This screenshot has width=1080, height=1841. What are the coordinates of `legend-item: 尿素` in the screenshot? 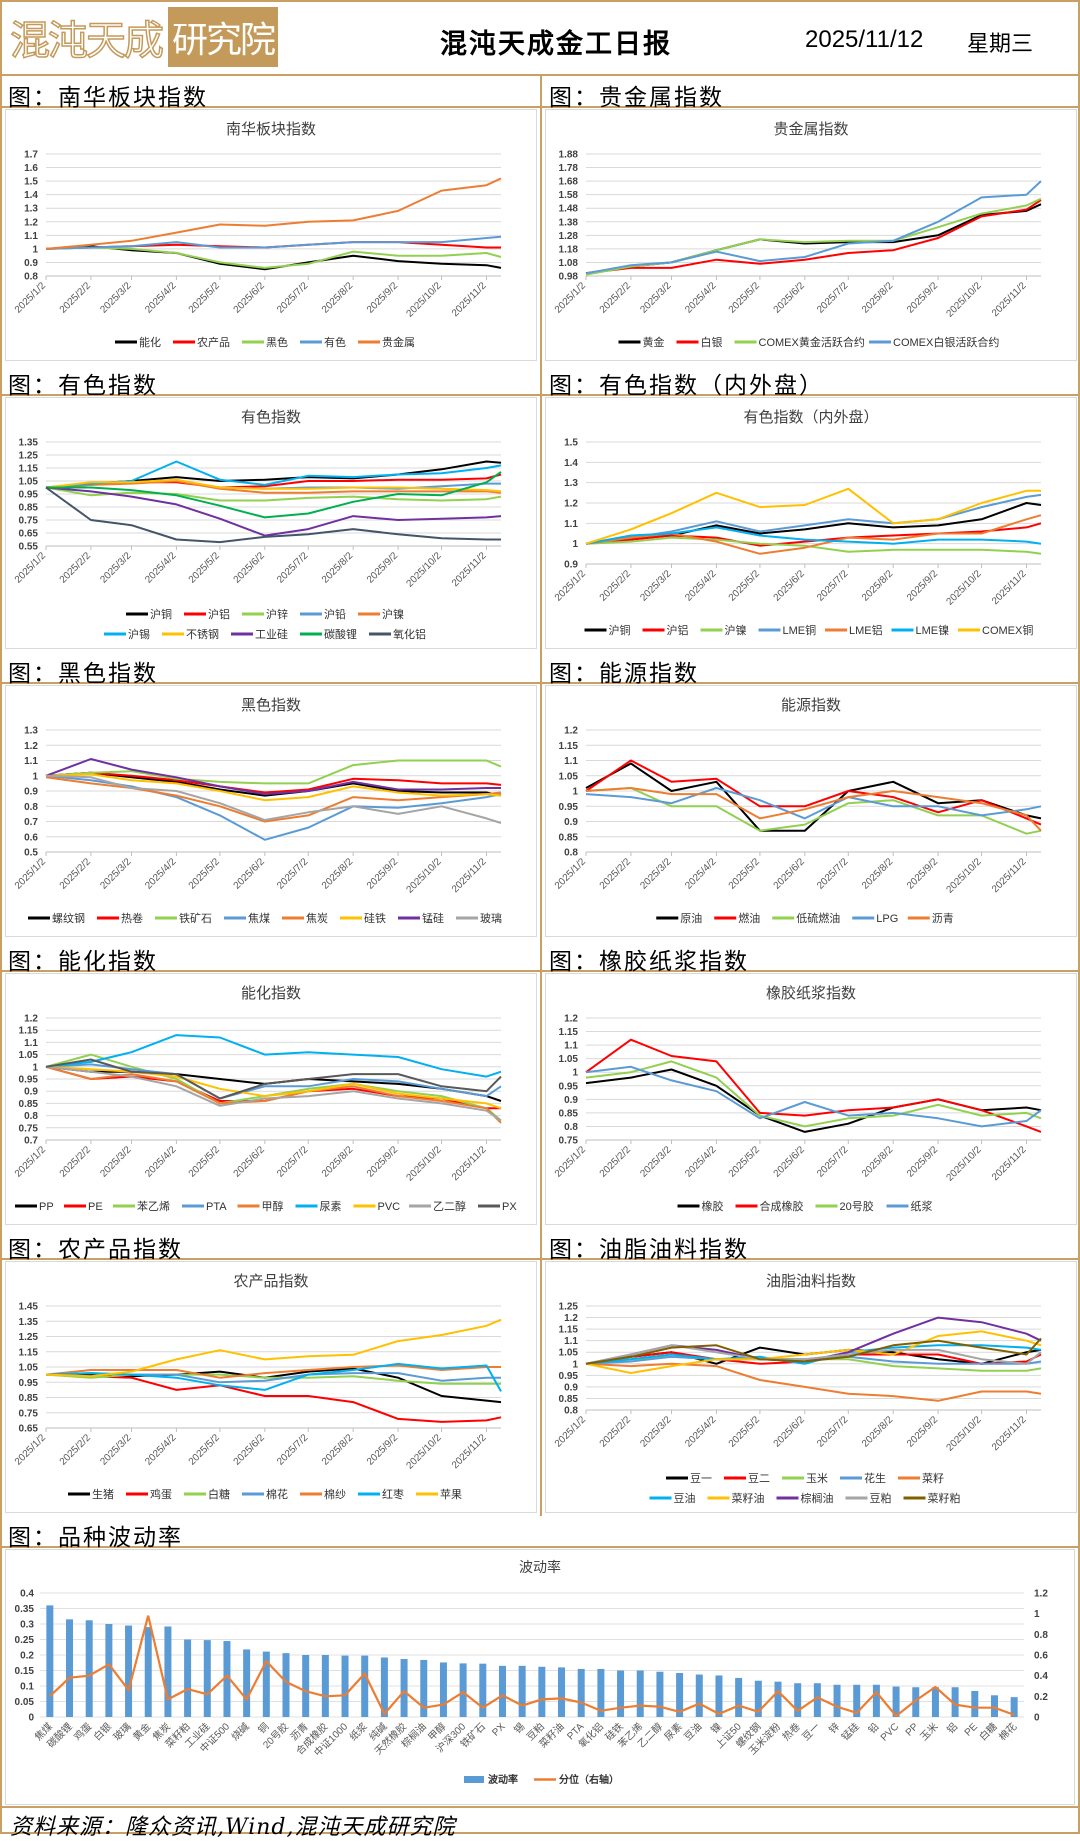 It's located at (318, 1206).